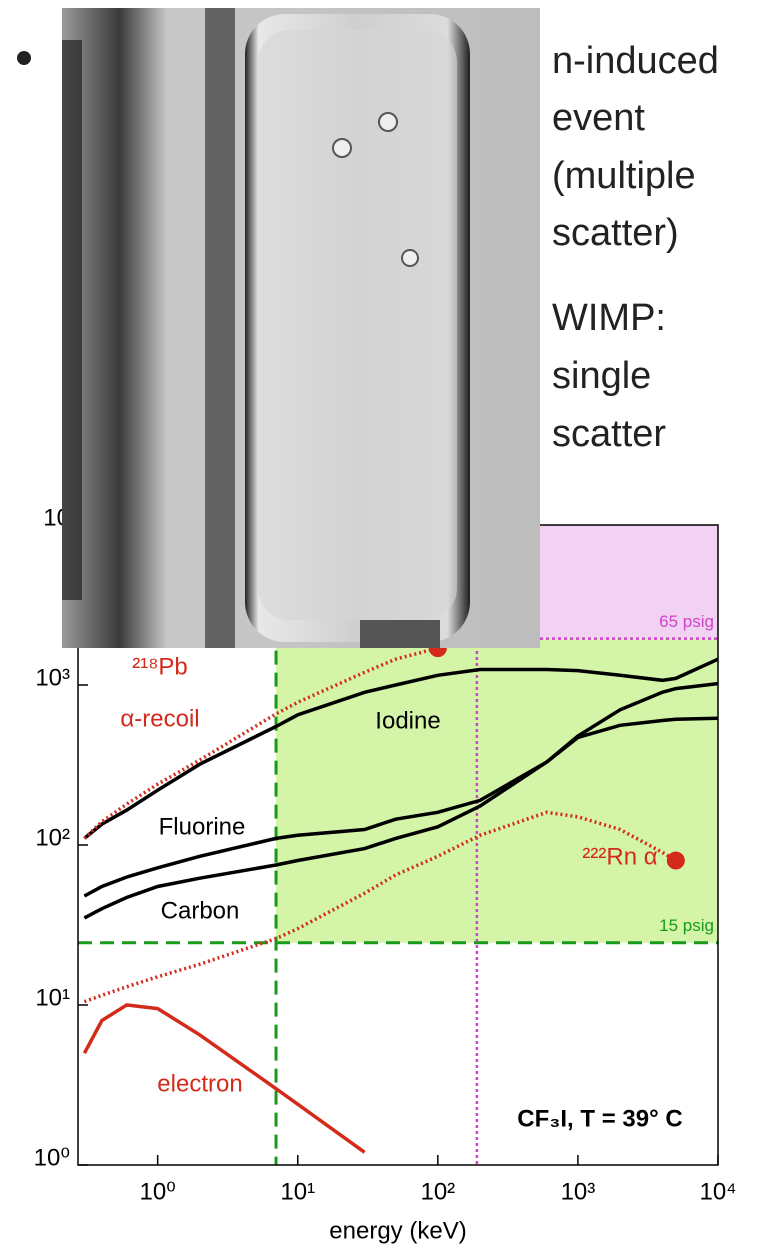 The height and width of the screenshot is (1255, 772). Describe the element at coordinates (578, 1191) in the screenshot. I see `x-tick-label: 10³` at that location.